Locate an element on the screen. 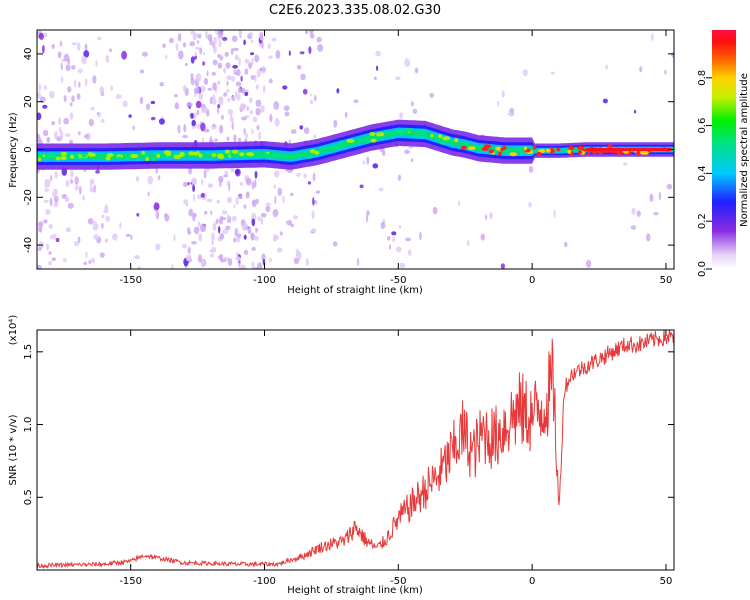  colorbar-tick-label: 0.0 is located at coordinates (702, 269).